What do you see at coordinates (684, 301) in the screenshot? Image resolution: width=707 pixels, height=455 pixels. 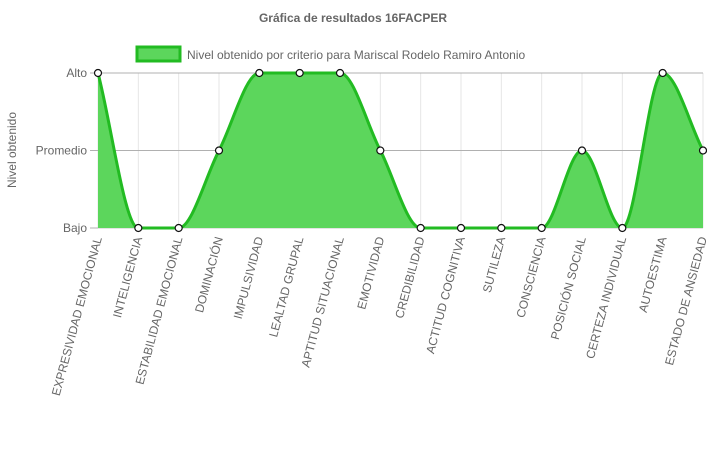 I see `x-tick-label: ESTADO DE ANSIEDAD` at bounding box center [684, 301].